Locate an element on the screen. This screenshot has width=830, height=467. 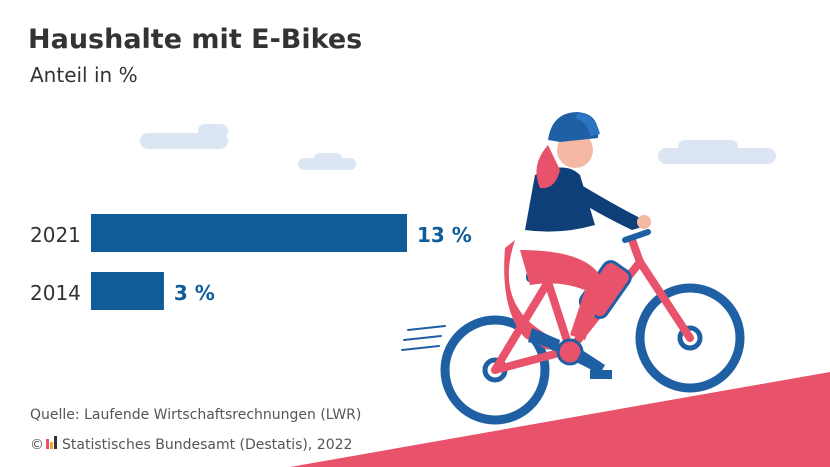
bike-wheels is located at coordinates (592, 354).